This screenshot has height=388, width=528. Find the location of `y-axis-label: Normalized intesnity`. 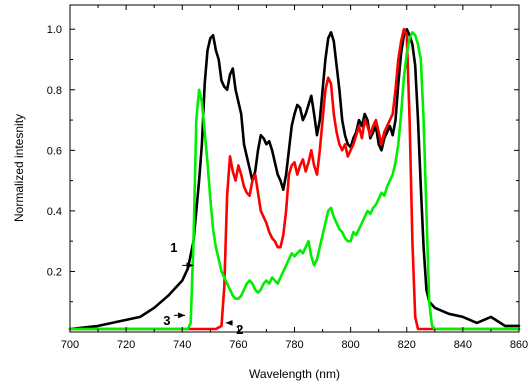

y-axis-label: Normalized intesnity is located at coordinates (19, 168).